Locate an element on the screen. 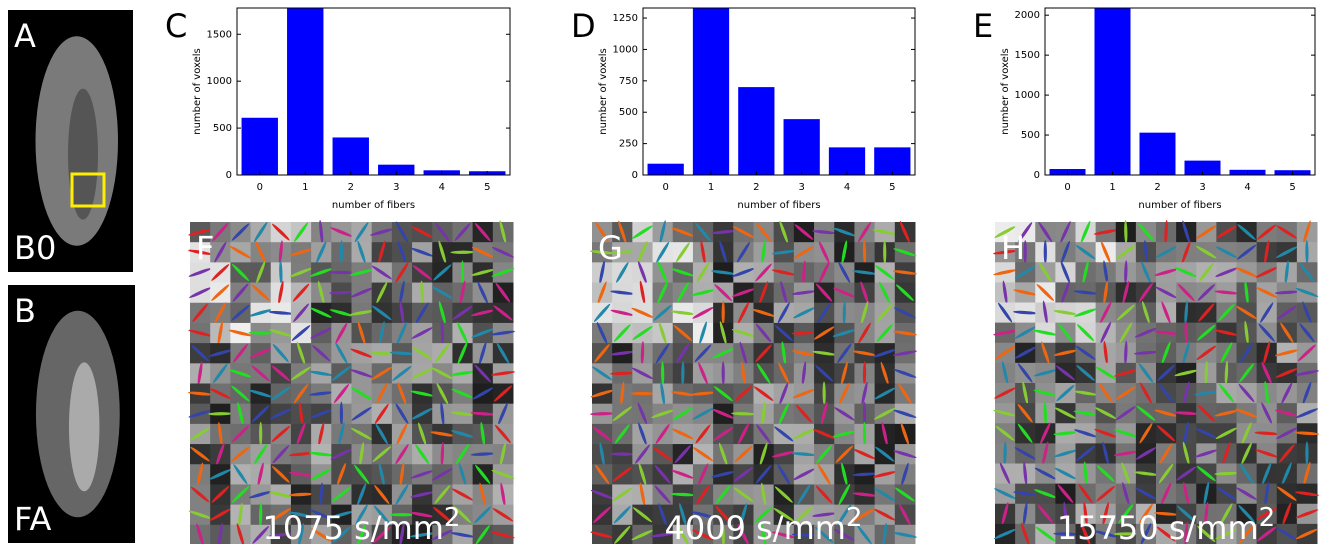 Image resolution: width=1319 pixels, height=544 pixels. label-text: 1075 s/mm is located at coordinates (353, 526).